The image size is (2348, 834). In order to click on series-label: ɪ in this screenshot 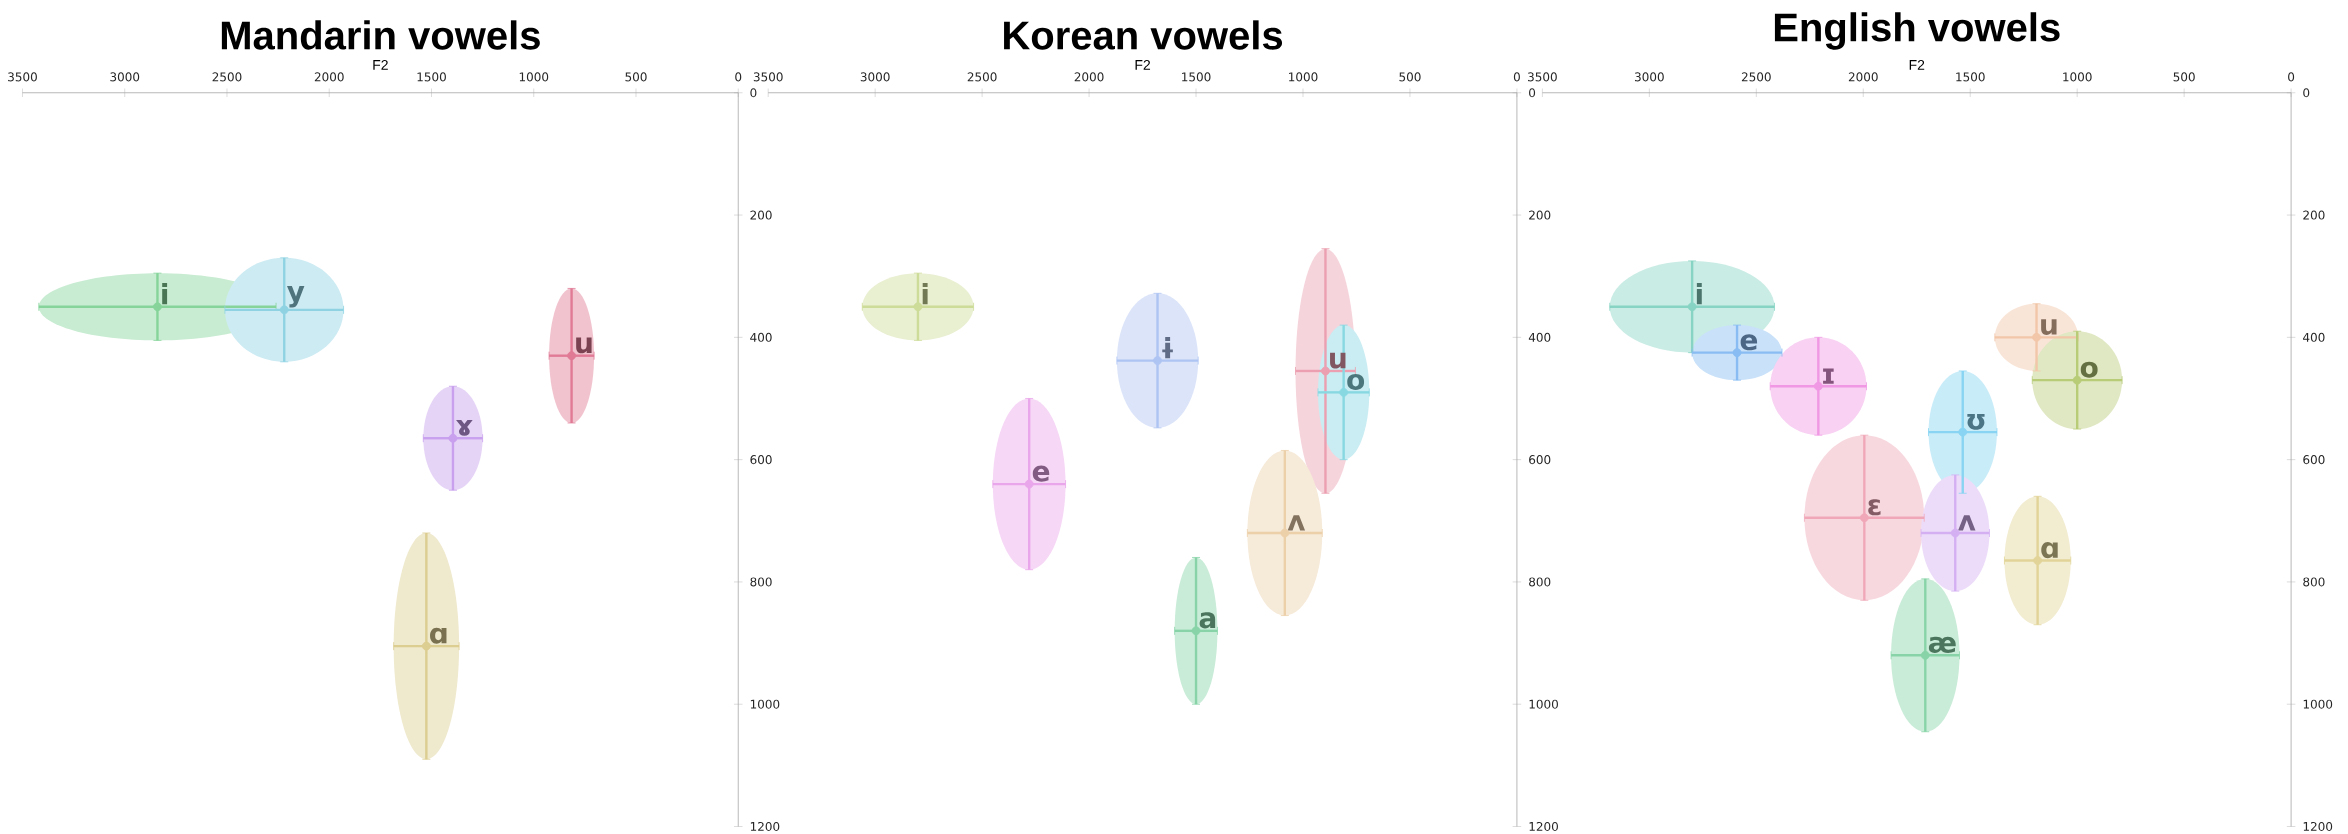, I will do `click(1828, 376)`.